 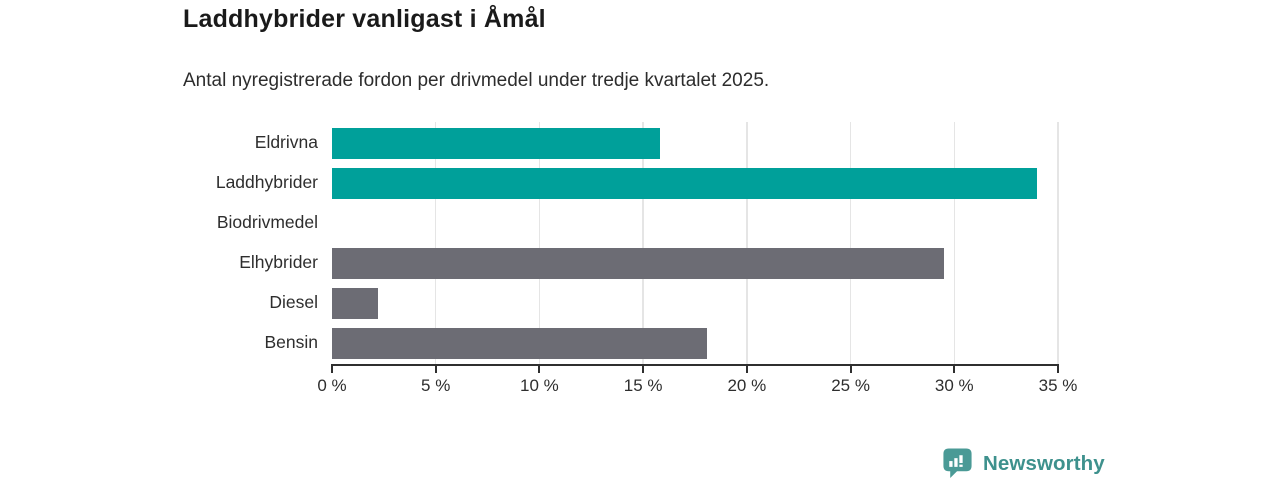 What do you see at coordinates (695, 365) in the screenshot?
I see `x-axis-line` at bounding box center [695, 365].